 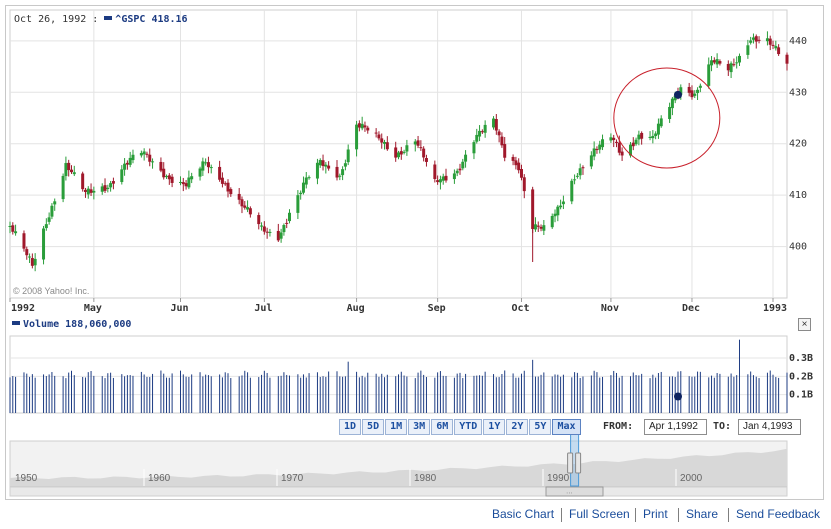 I want to click on legend-date: Oct 26, 1992 :, so click(x=56, y=19).